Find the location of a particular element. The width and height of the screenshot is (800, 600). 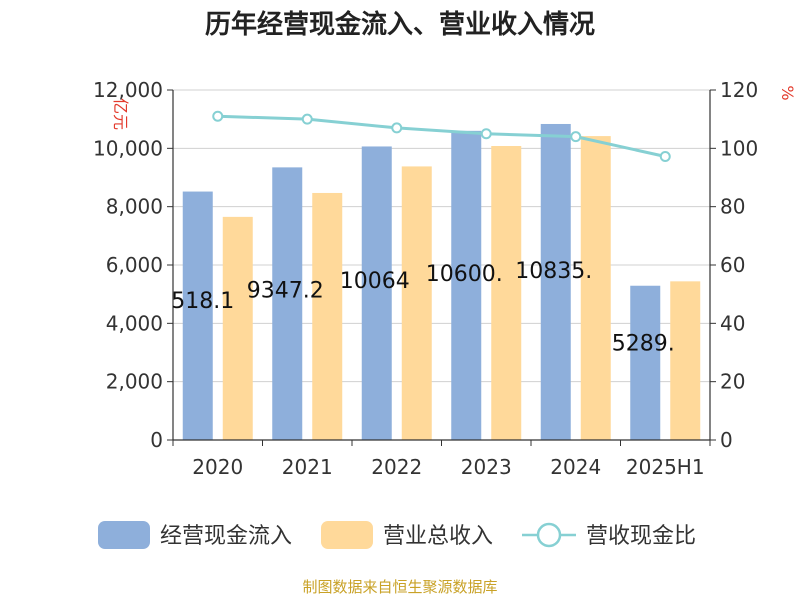

legend-label-cash-inflow: 经营现金流入 is located at coordinates (226, 536).